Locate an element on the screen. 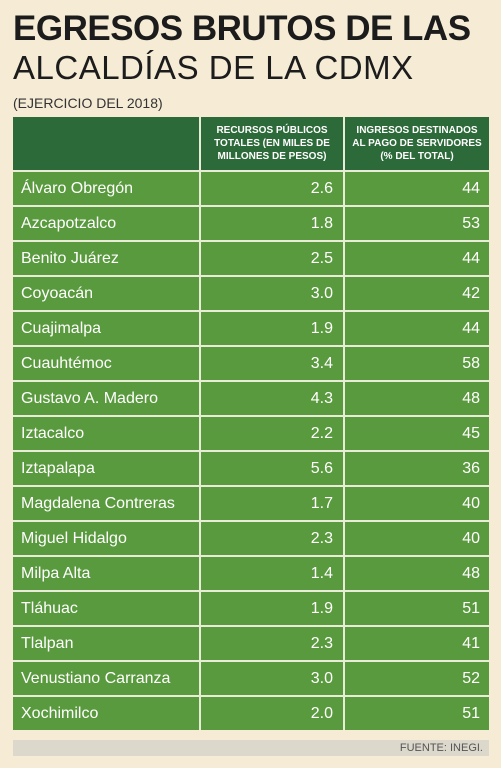 This screenshot has height=768, width=501. table-row: Álvaro Obregón 2.6 44 is located at coordinates (251, 188).